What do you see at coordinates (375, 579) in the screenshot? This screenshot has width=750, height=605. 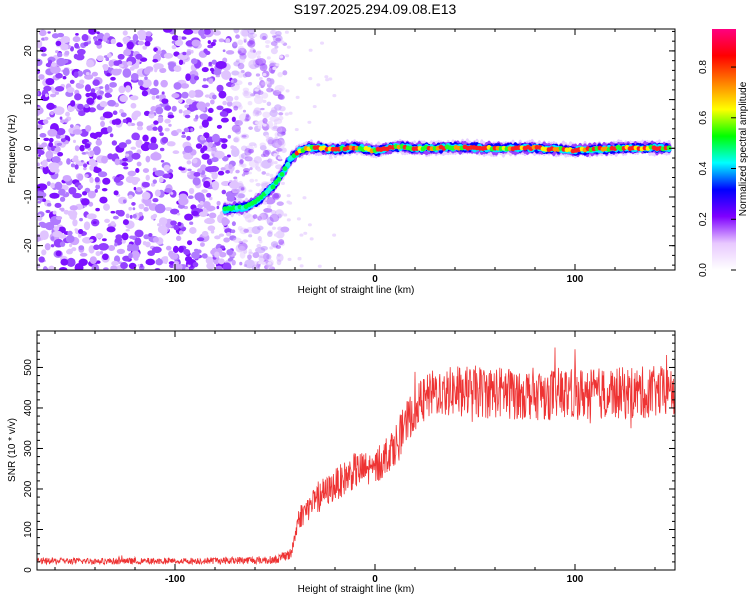 I see `snr-xtick-label: 0` at bounding box center [375, 579].